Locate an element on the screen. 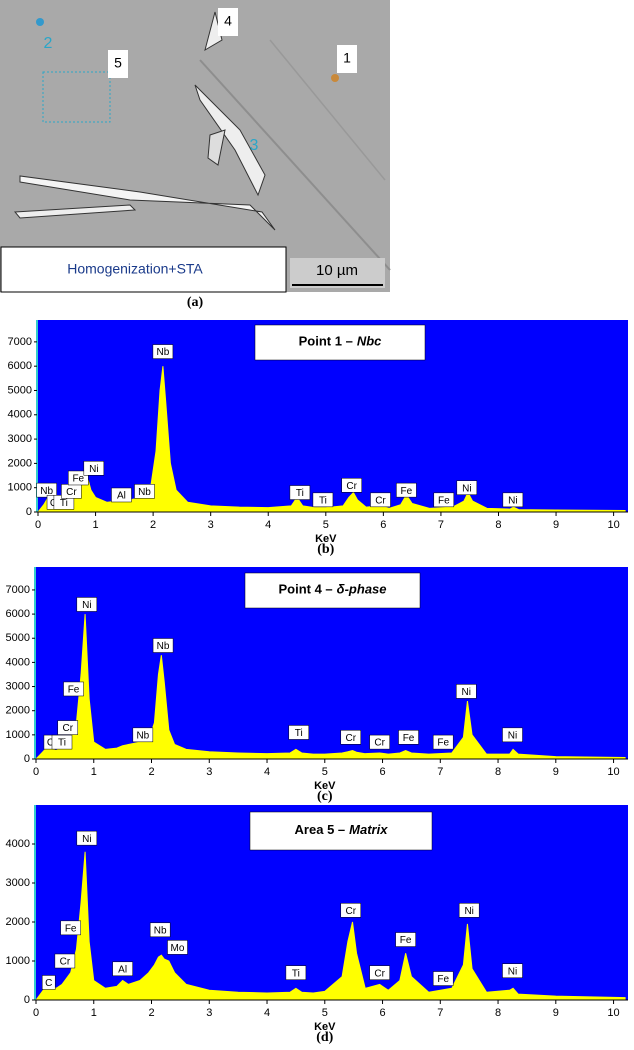 The image size is (634, 1050). y-tick-label: 5000 is located at coordinates (18, 638).